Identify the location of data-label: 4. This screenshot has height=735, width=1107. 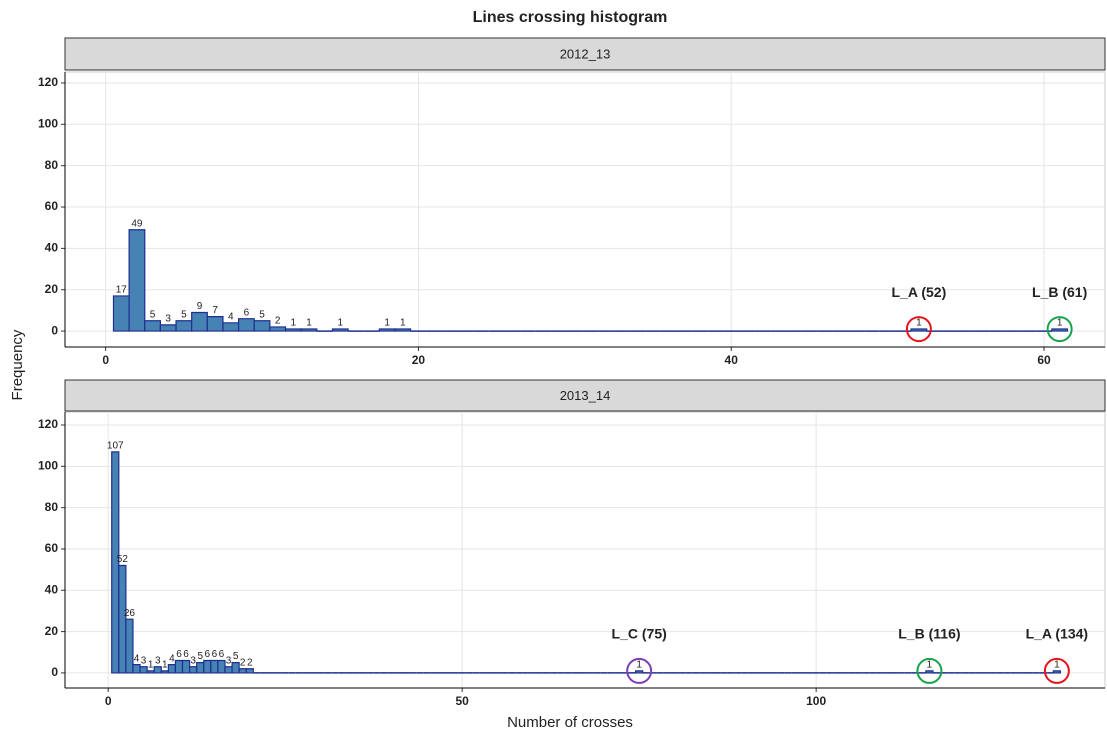
(137, 658).